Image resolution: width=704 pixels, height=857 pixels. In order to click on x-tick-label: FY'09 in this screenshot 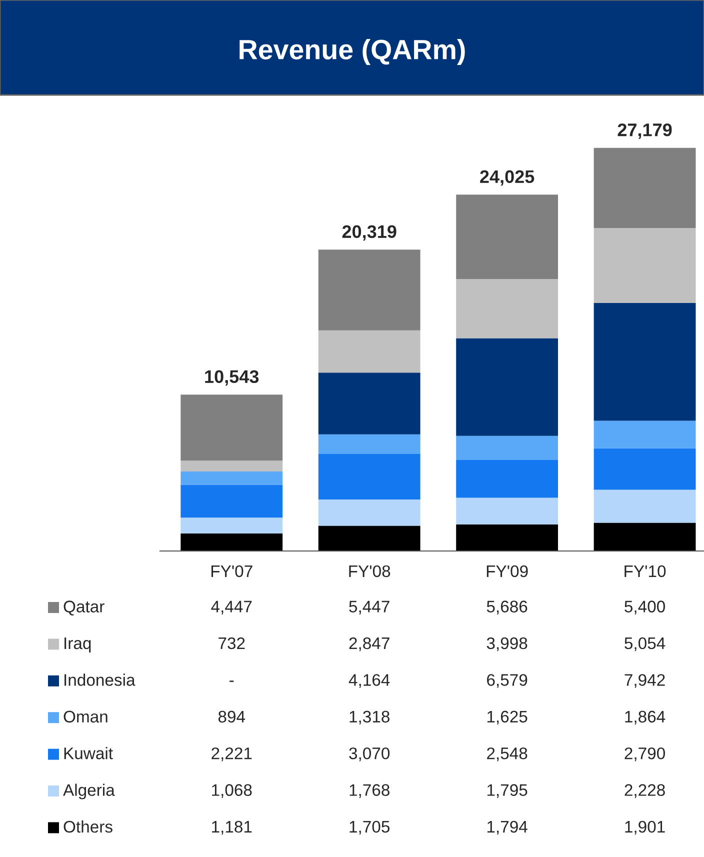, I will do `click(507, 571)`.